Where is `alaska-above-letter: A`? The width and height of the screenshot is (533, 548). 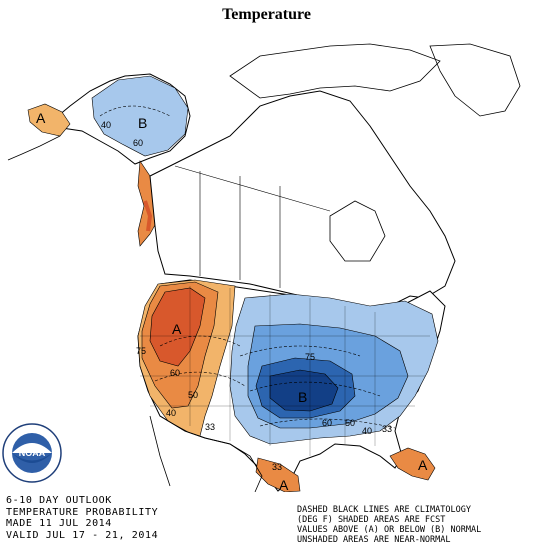
alaska-above-letter: A is located at coordinates (41, 118).